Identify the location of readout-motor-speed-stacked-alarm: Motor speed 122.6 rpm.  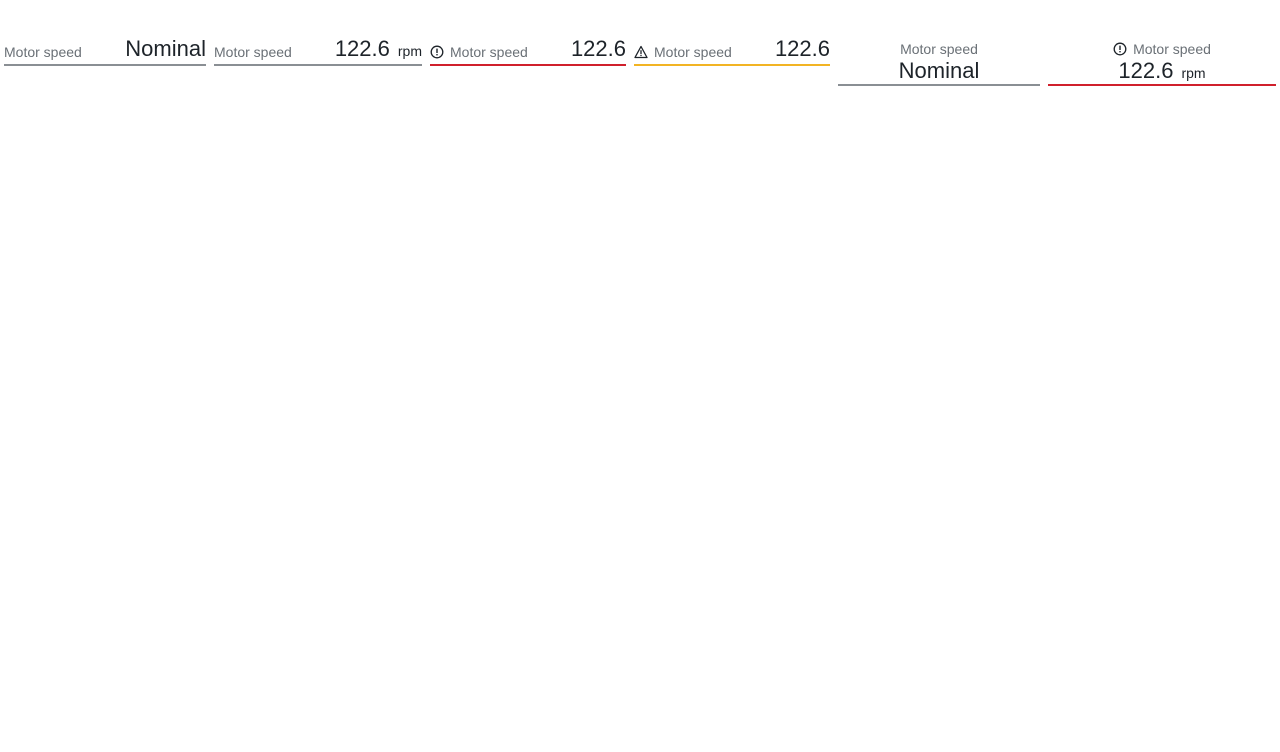
(1162, 63).